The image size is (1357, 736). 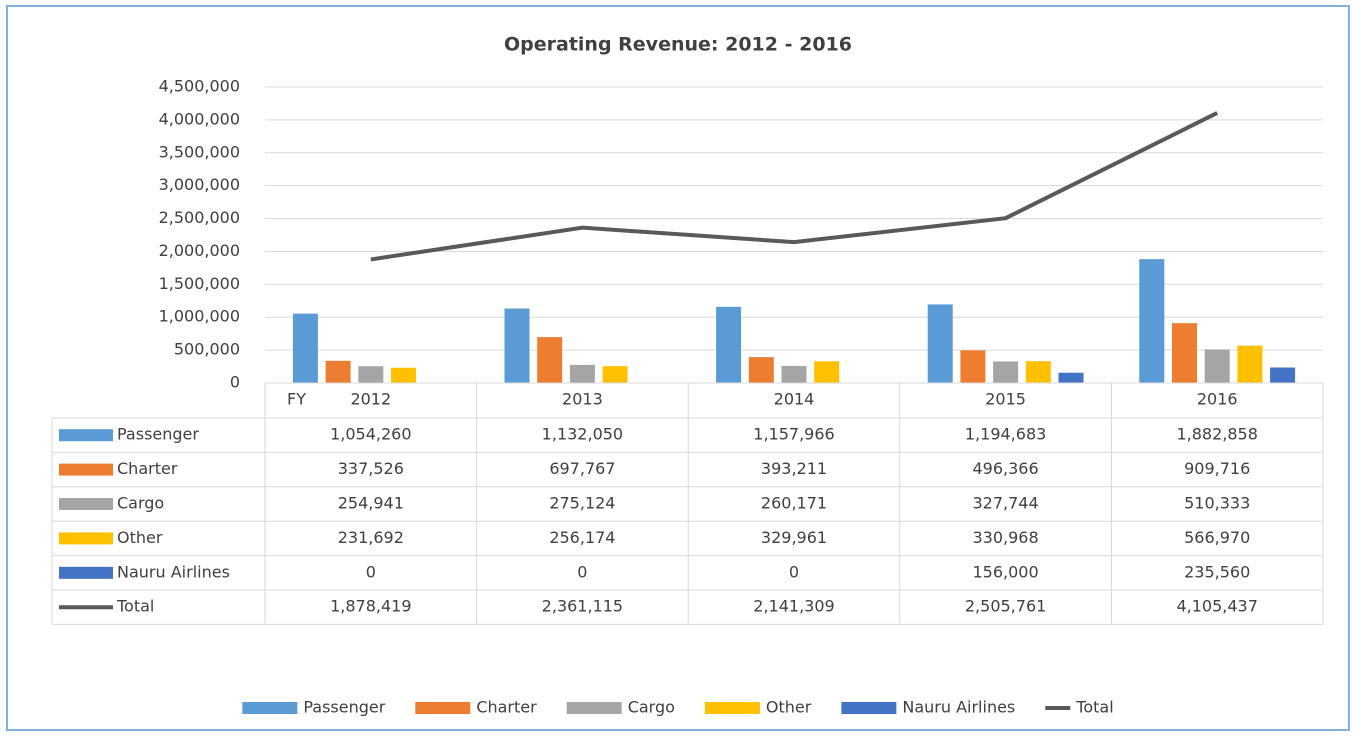 What do you see at coordinates (199, 118) in the screenshot?
I see `y-tick-label: 4,000,000` at bounding box center [199, 118].